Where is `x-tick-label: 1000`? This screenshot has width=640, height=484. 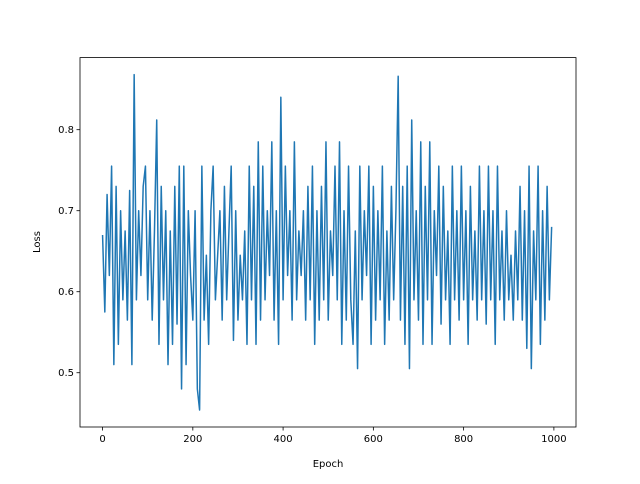
x-tick-label: 1000 is located at coordinates (553, 439).